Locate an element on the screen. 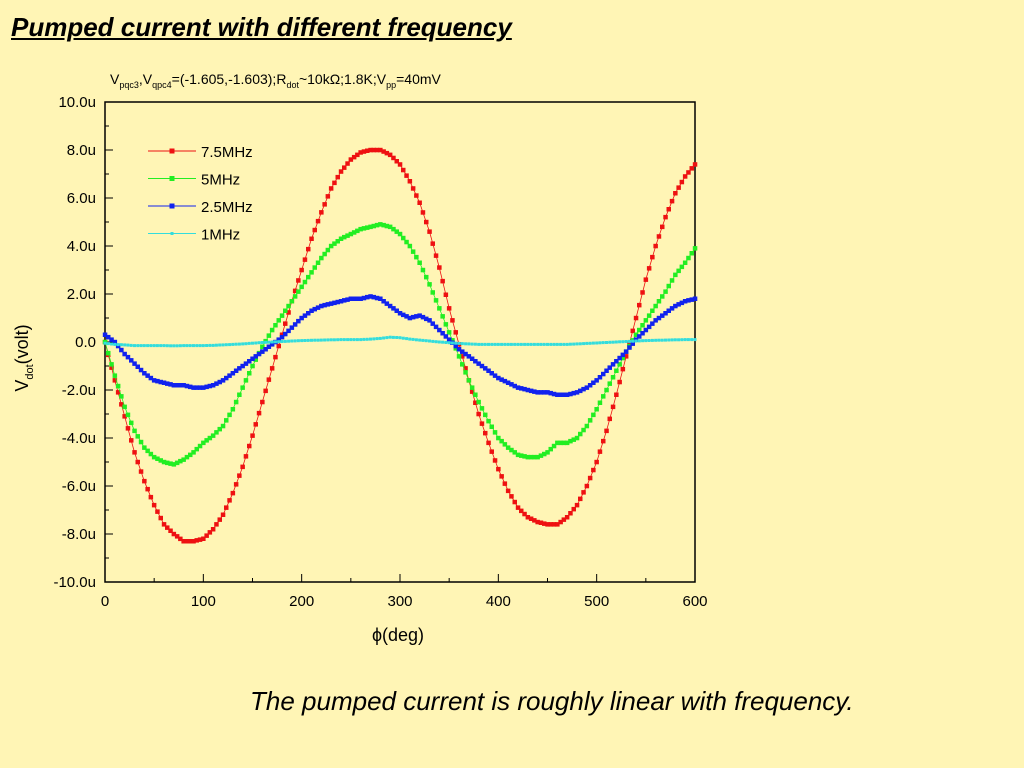  slide-title: Pumped current with different frequency is located at coordinates (261, 27).